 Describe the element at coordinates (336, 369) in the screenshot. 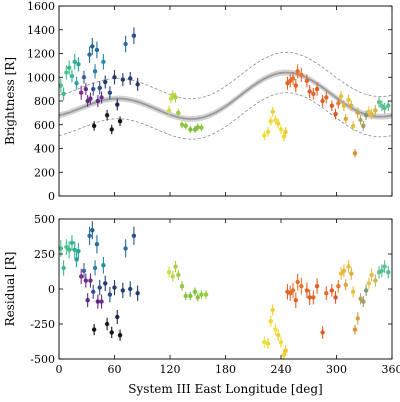

I see `residual-xtick-label: 300` at that location.